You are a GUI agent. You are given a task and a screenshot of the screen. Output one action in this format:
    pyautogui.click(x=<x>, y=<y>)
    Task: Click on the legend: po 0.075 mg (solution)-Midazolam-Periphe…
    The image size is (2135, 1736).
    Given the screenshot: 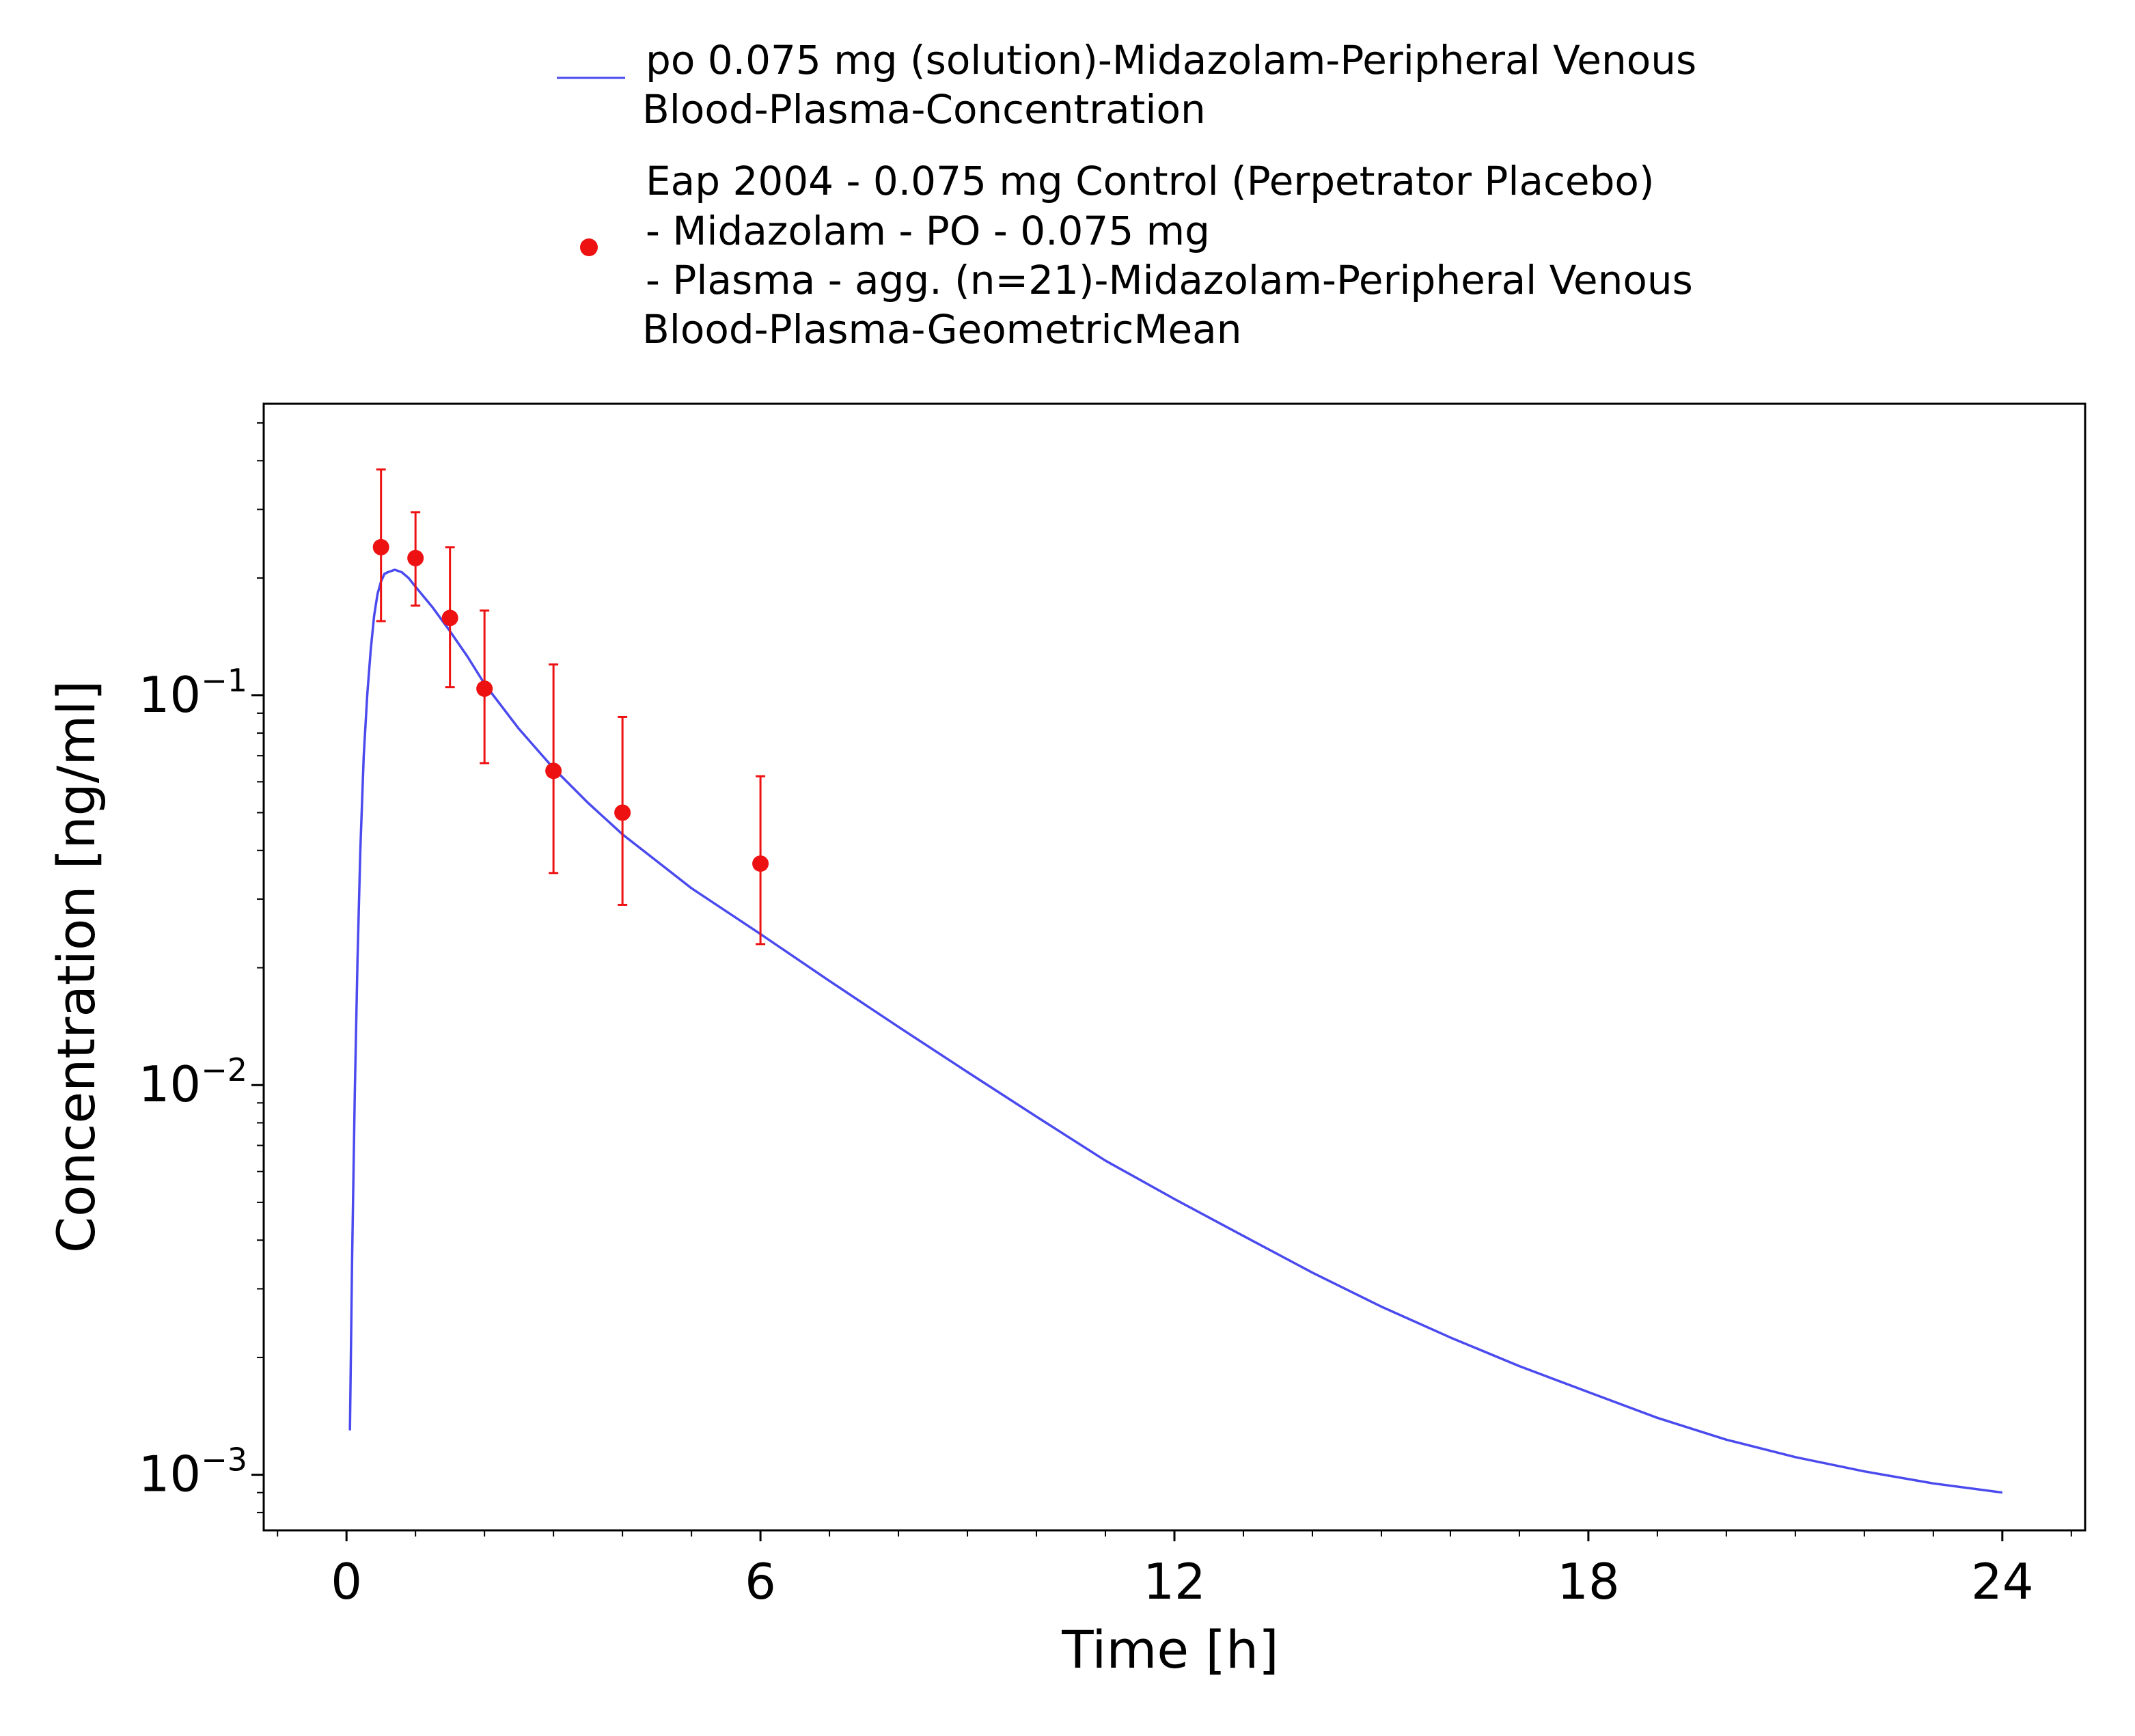 What is the action you would take?
    pyautogui.click(x=1127, y=195)
    